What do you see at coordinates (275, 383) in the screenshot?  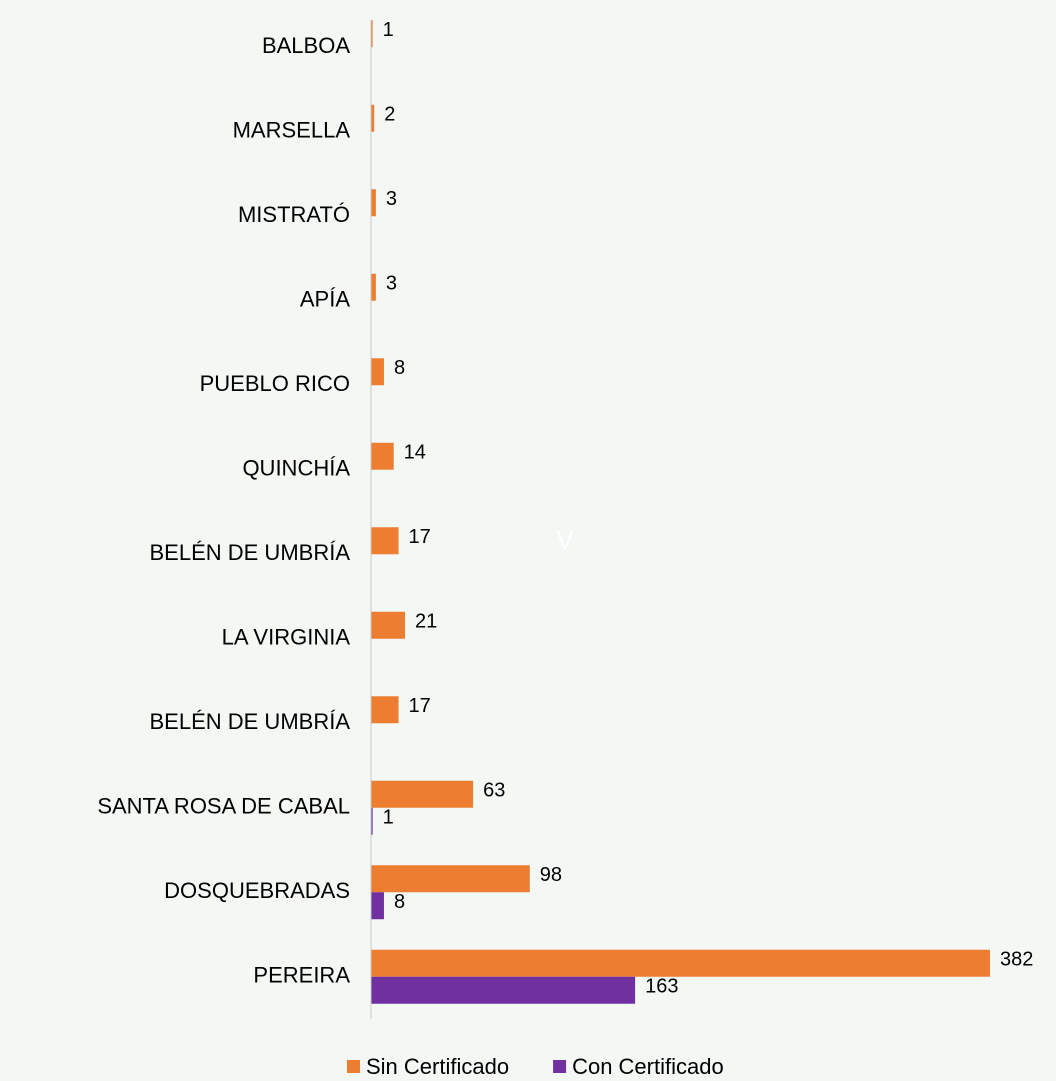 I see `category-label: PUEBLO RICO` at bounding box center [275, 383].